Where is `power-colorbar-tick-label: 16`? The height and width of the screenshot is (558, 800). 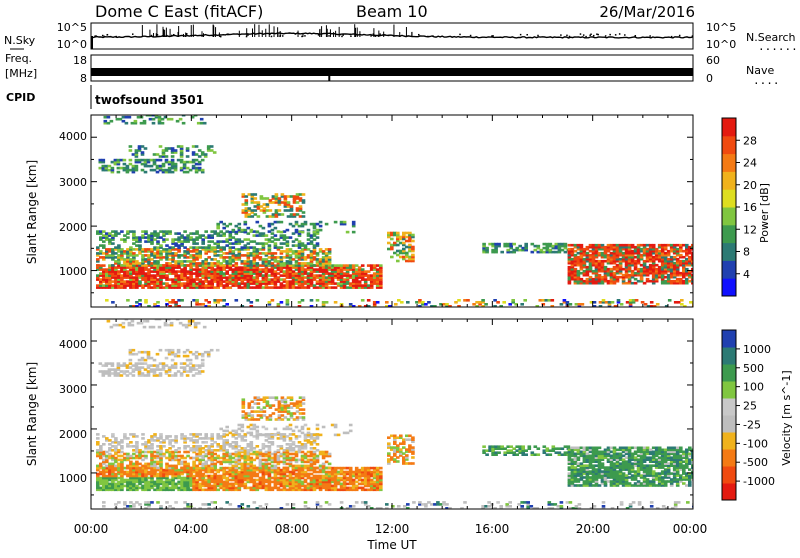 power-colorbar-tick-label: 16 is located at coordinates (750, 207).